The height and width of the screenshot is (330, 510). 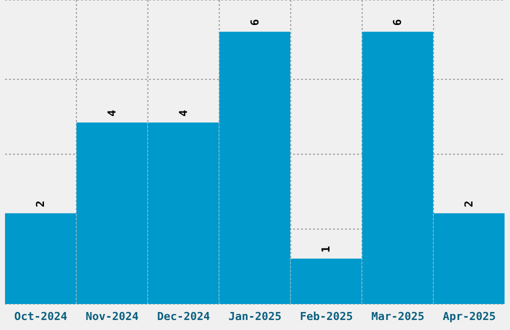 What do you see at coordinates (326, 249) in the screenshot?
I see `data-label: 1` at bounding box center [326, 249].